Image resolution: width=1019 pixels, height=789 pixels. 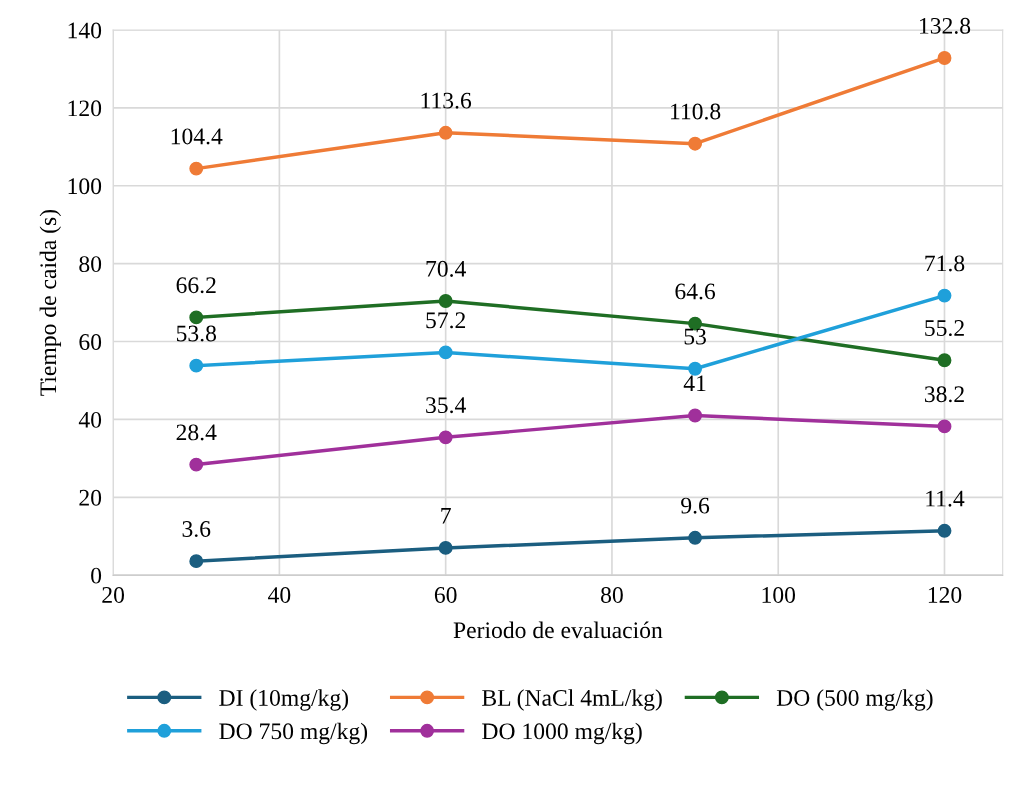 What do you see at coordinates (196, 333) in the screenshot?
I see `data-label: 53.8` at bounding box center [196, 333].